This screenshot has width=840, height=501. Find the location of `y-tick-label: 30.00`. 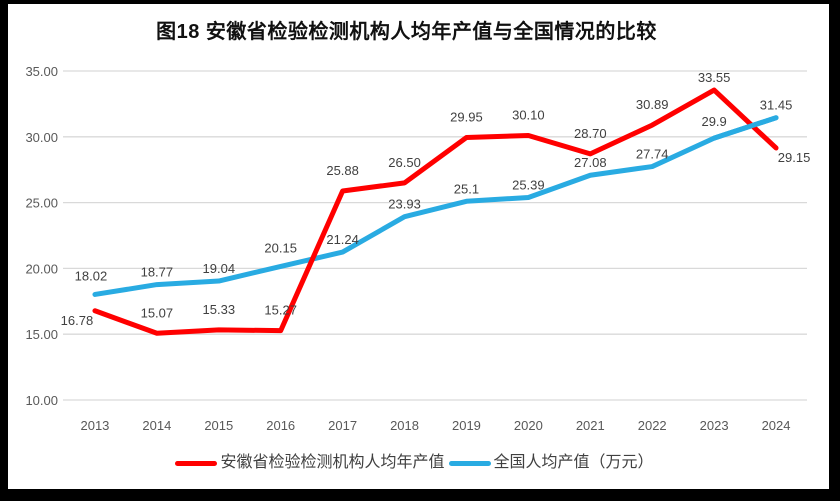

y-tick-label: 30.00 is located at coordinates (41, 137).